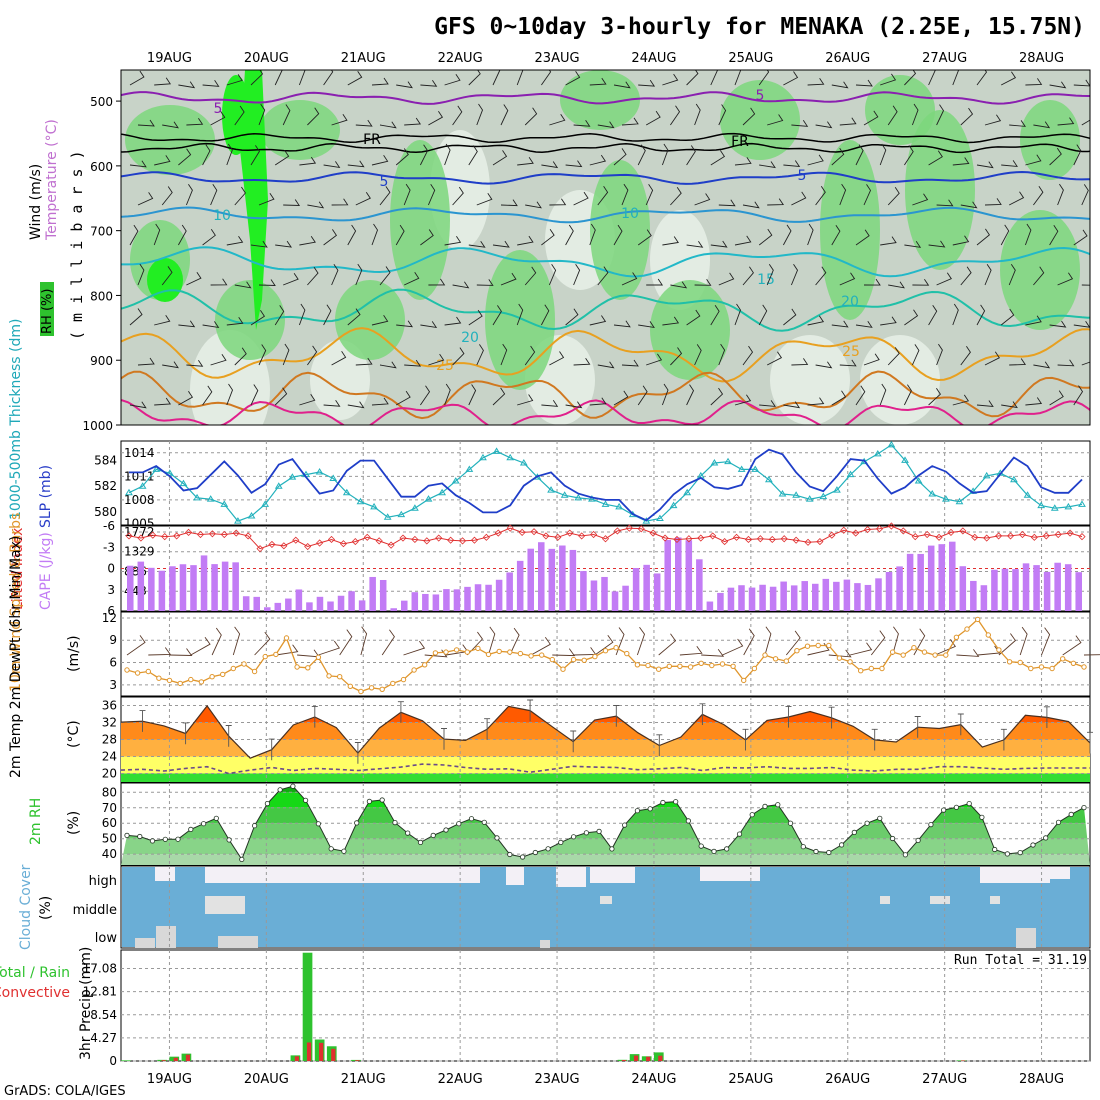 Image resolution: width=1100 pixels, height=1100 pixels. I want to click on y-tick-label: 1000, so click(97, 426).